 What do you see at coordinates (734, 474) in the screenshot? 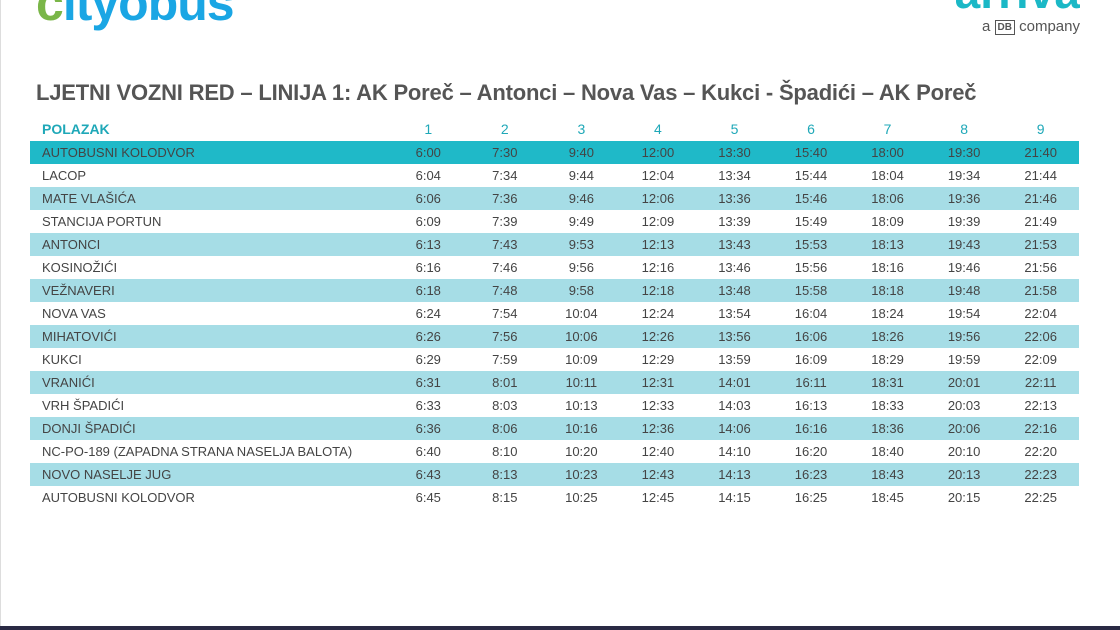
I see `departure-time: 14:13` at bounding box center [734, 474].